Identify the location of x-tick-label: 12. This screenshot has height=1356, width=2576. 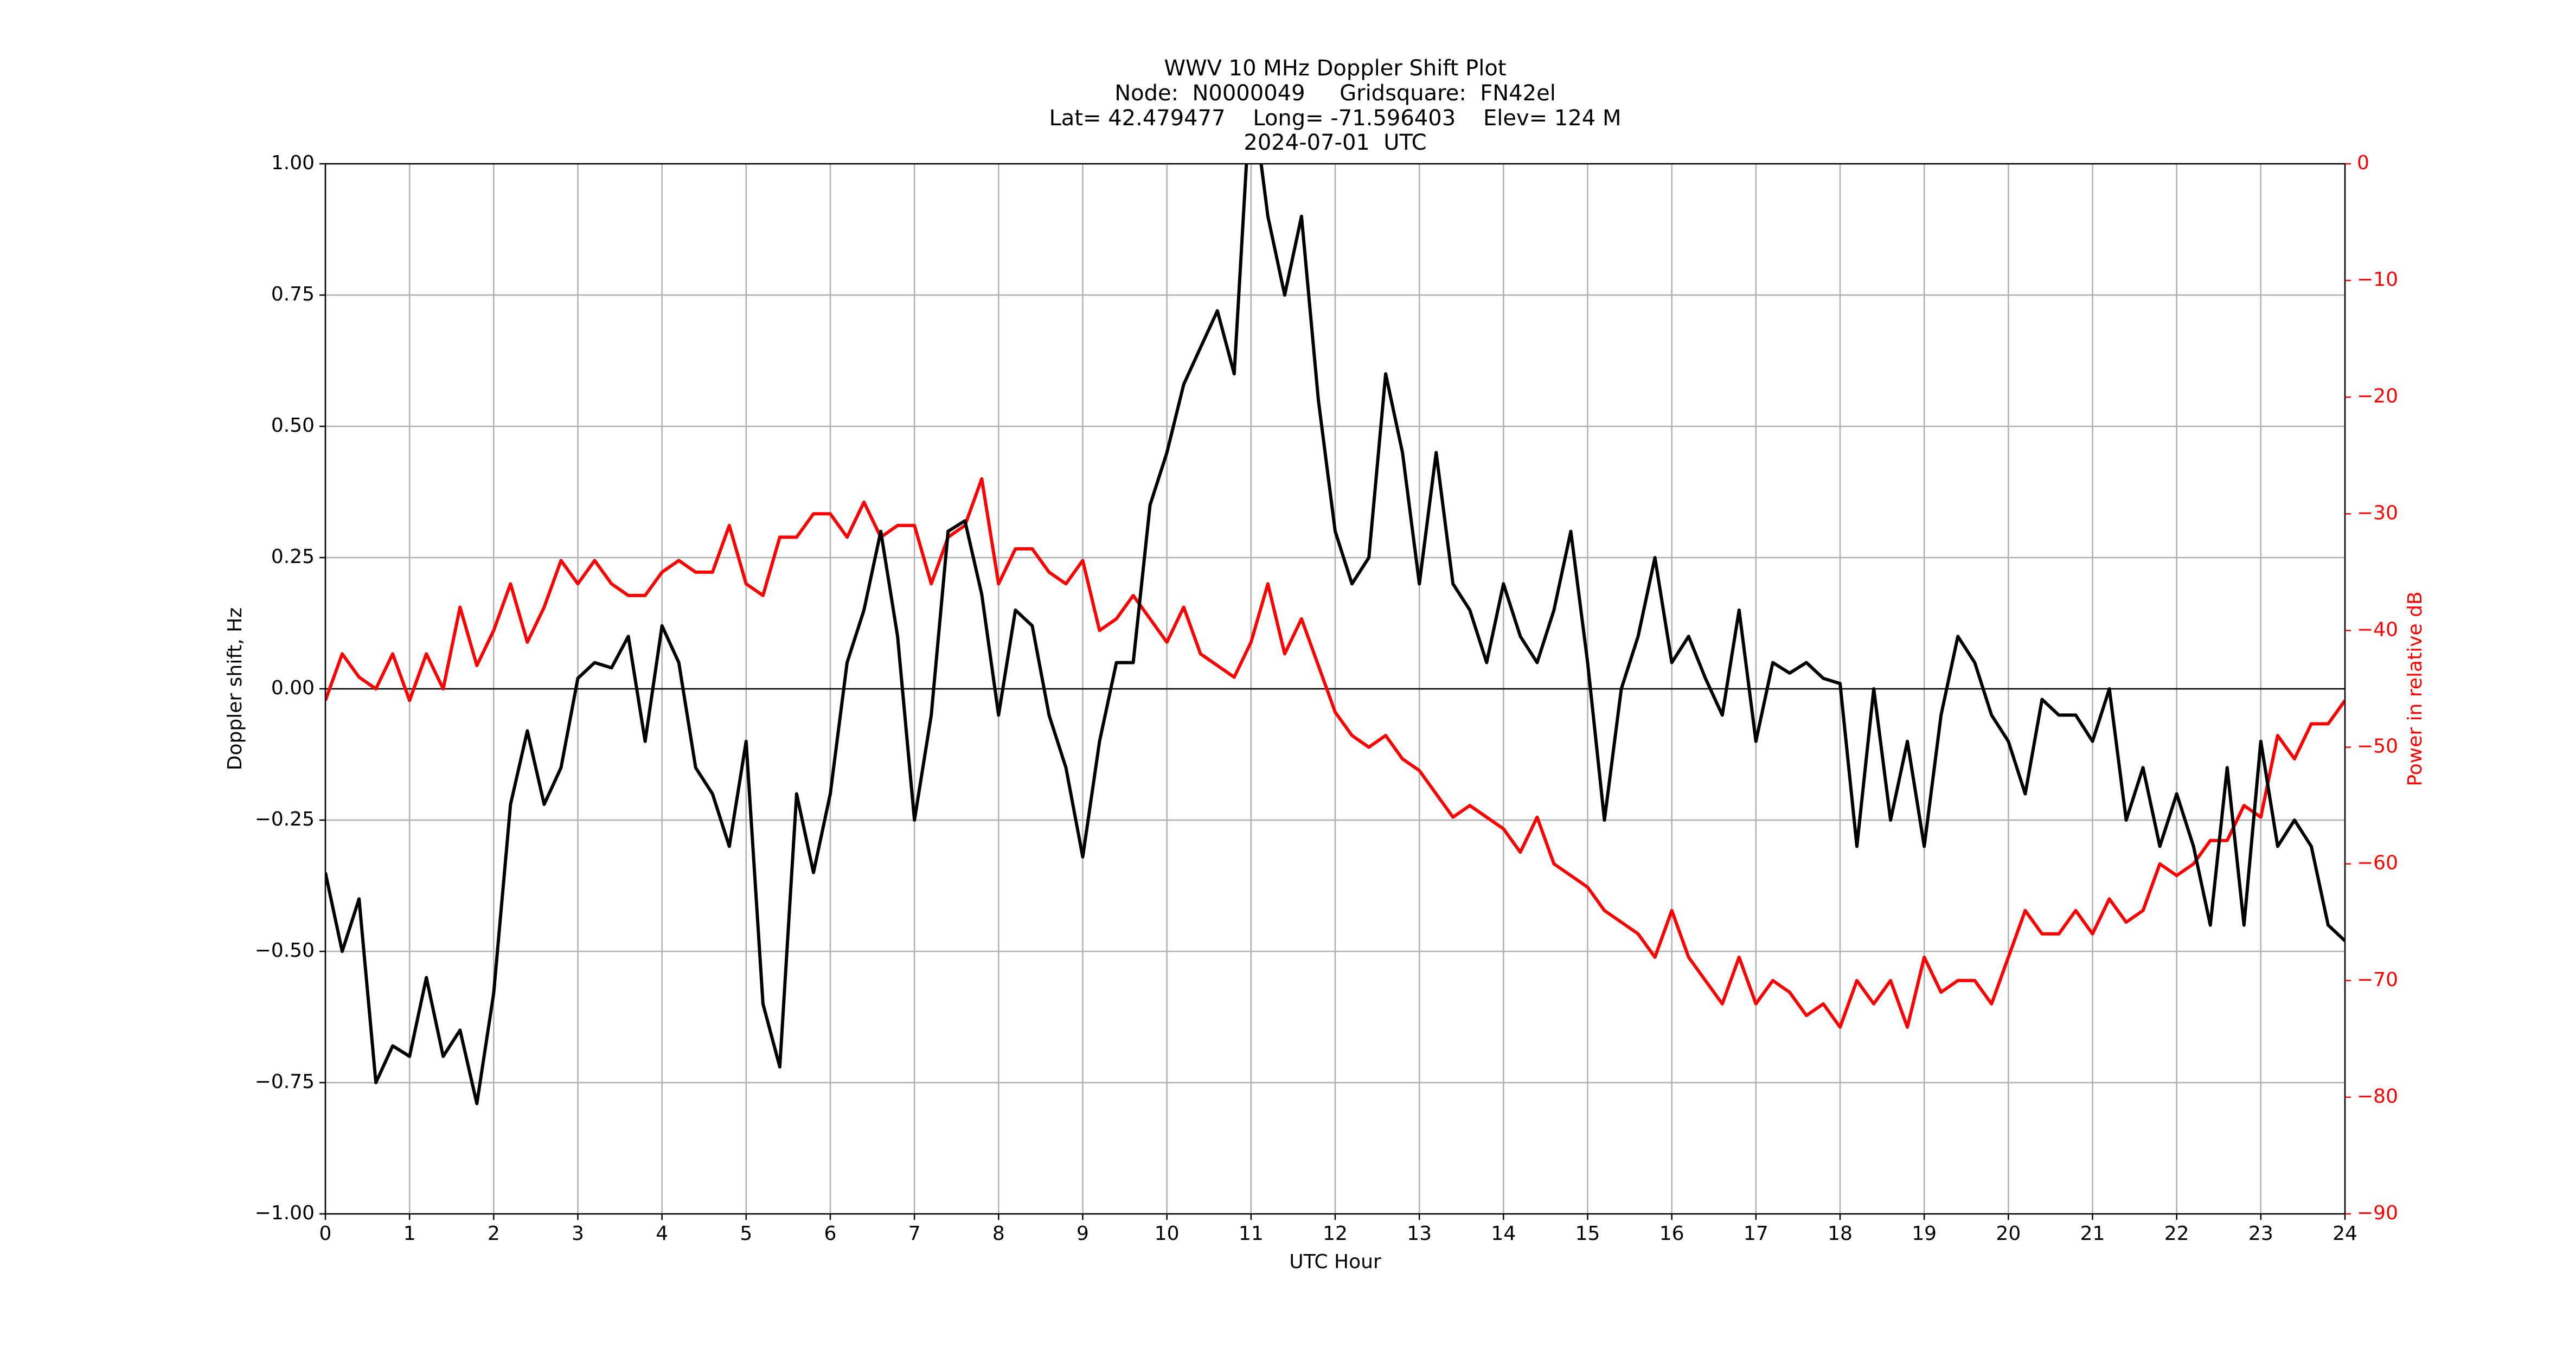
(1336, 1234).